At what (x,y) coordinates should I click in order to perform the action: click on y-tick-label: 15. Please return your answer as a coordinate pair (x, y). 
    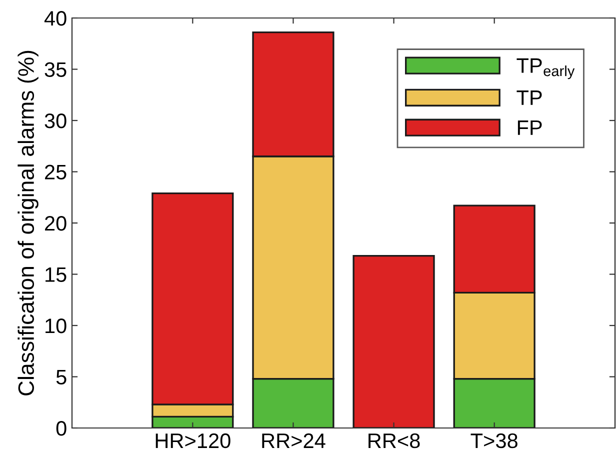
    Looking at the image, I should click on (56, 274).